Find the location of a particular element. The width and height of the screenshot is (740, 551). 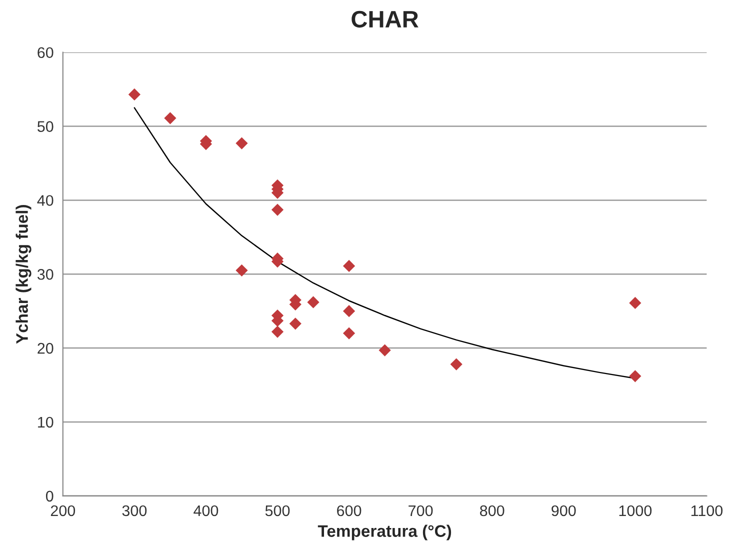

x-tick-label: 700 is located at coordinates (420, 510).